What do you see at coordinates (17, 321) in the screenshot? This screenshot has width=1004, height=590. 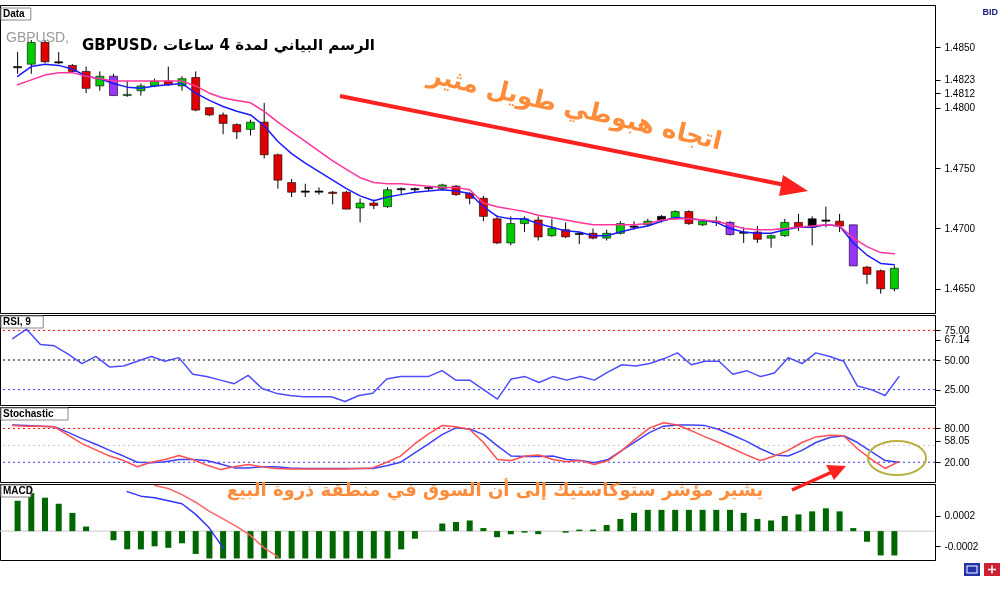 I see `annotation: RSI, 9` at bounding box center [17, 321].